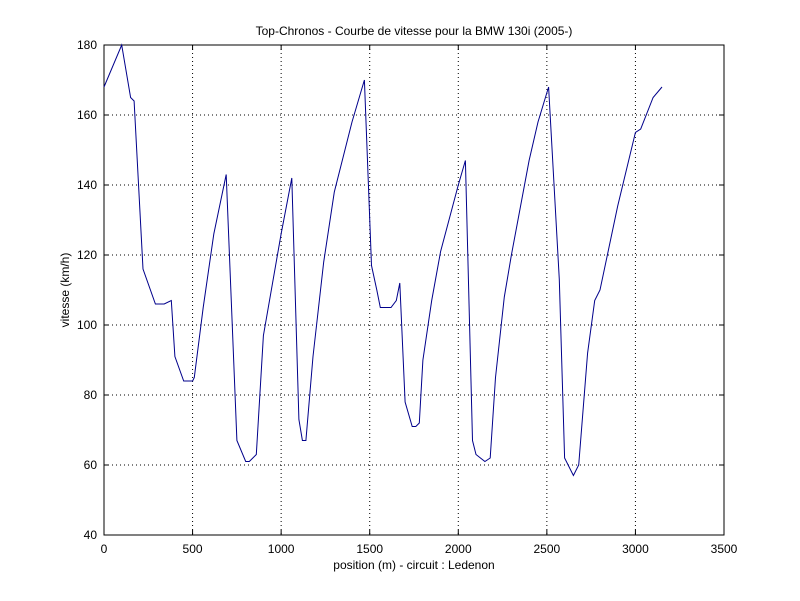 The height and width of the screenshot is (601, 800). I want to click on y-tick-label: 160, so click(87, 115).